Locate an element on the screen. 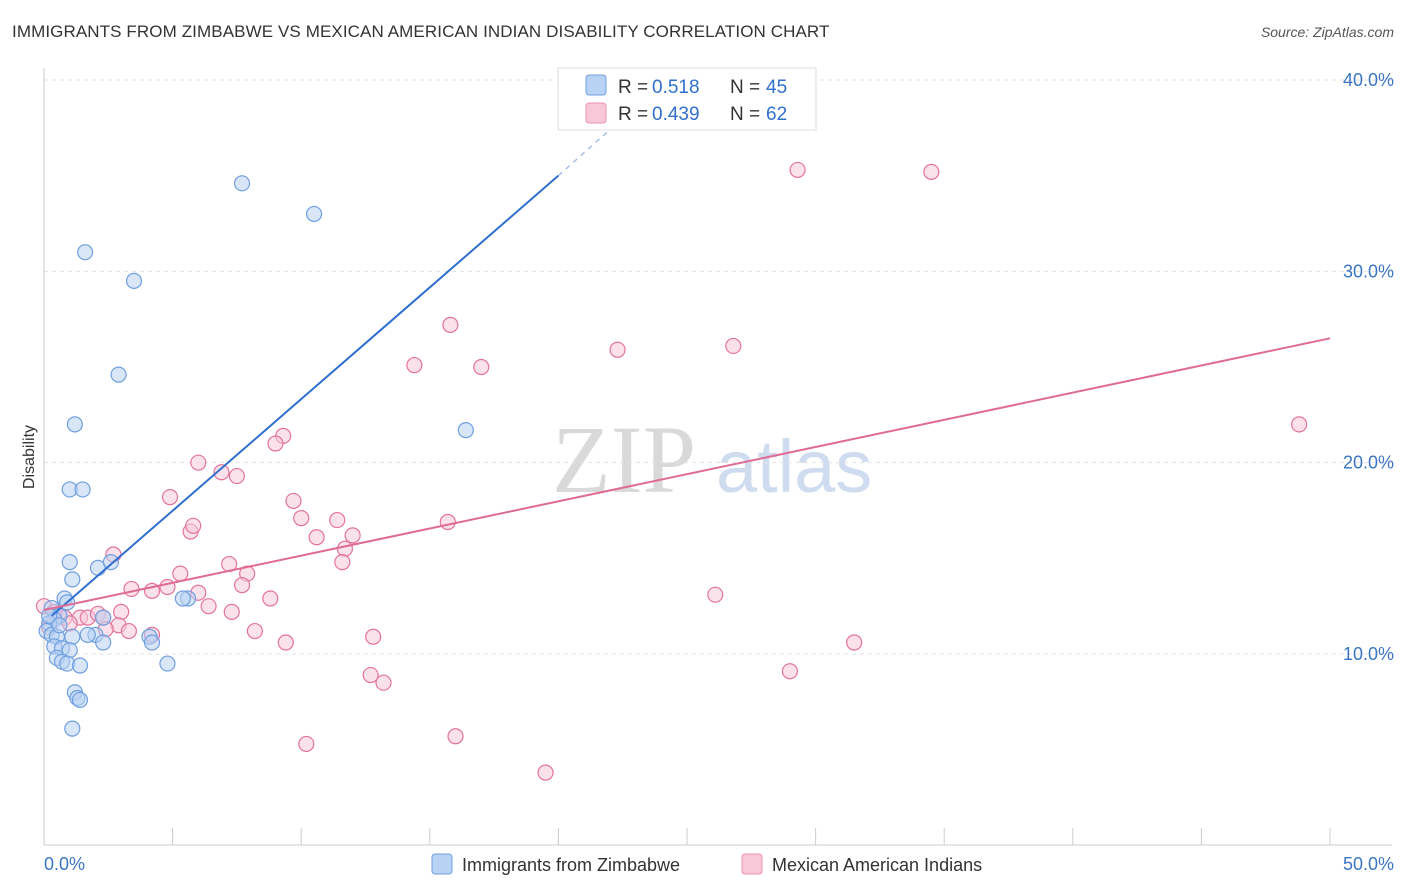 Image resolution: width=1406 pixels, height=892 pixels. stats-r-value-pink: 0.439 is located at coordinates (676, 114).